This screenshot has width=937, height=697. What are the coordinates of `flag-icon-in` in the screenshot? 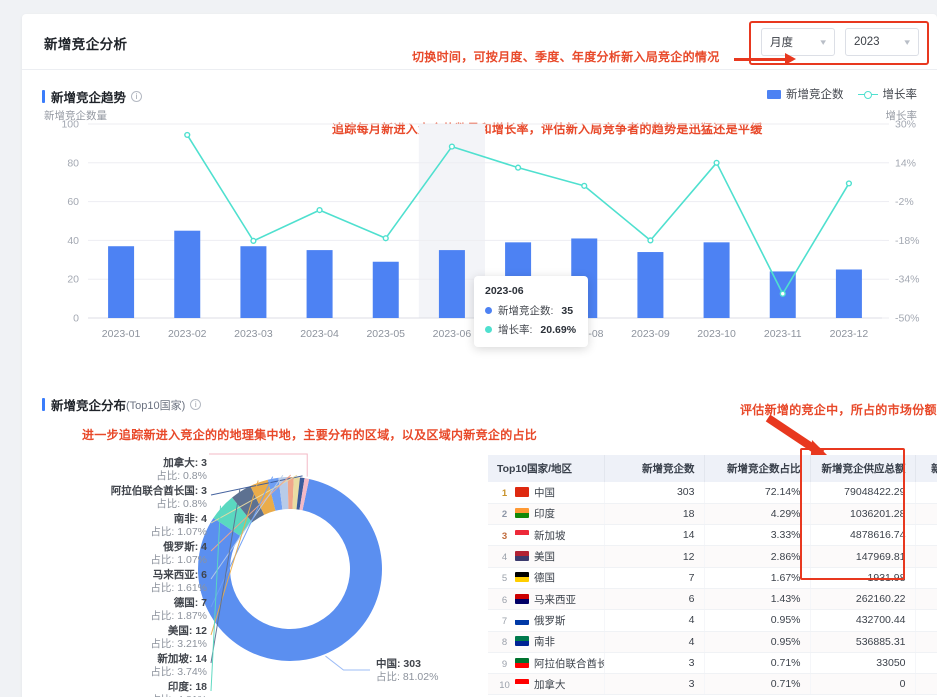 It's located at (522, 513).